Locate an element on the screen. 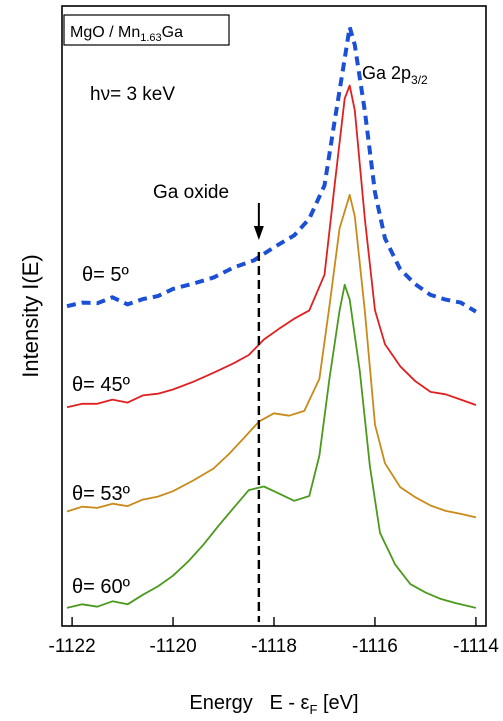 The image size is (503, 721). sample-label: MgO / Mn1.63Ga is located at coordinates (126, 34).